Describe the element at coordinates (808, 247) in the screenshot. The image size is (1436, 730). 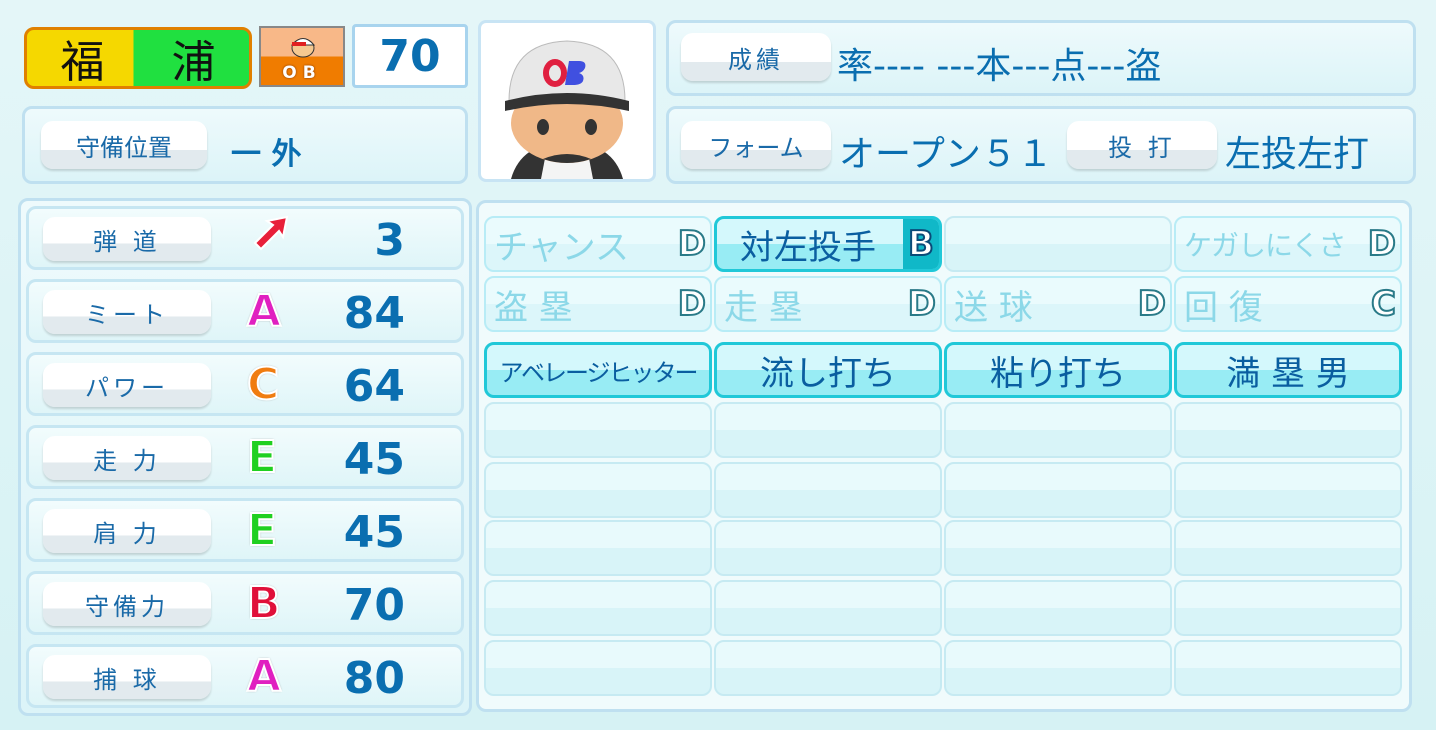
I see `ability-name: 対左投手` at that location.